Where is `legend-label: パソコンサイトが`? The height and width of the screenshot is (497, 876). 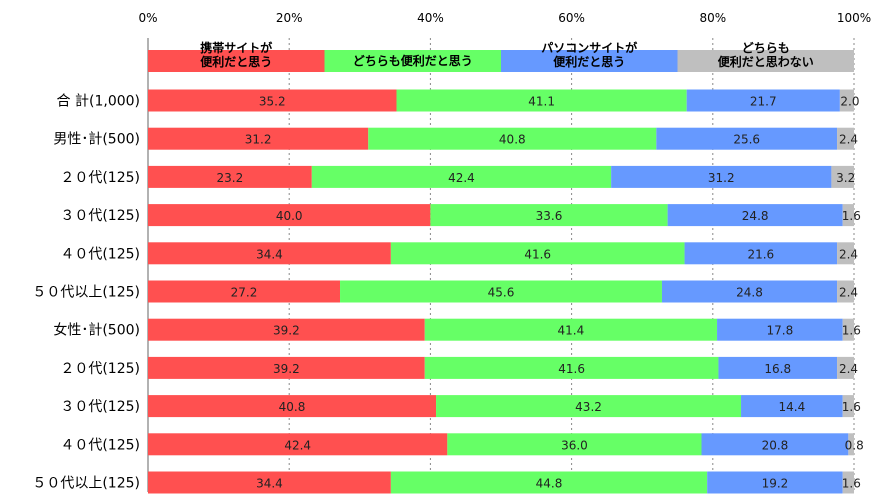 legend-label: パソコンサイトが is located at coordinates (589, 47).